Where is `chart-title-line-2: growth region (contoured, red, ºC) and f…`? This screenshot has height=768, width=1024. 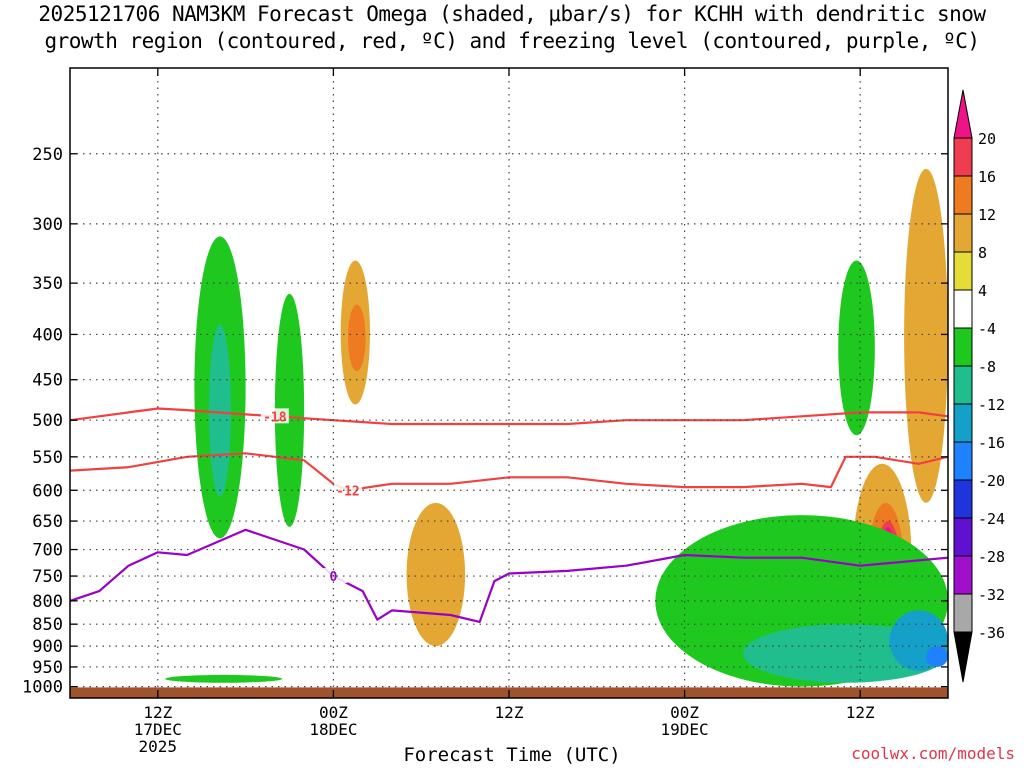
chart-title-line-2: growth region (contoured, red, ºC) and f… is located at coordinates (512, 41).